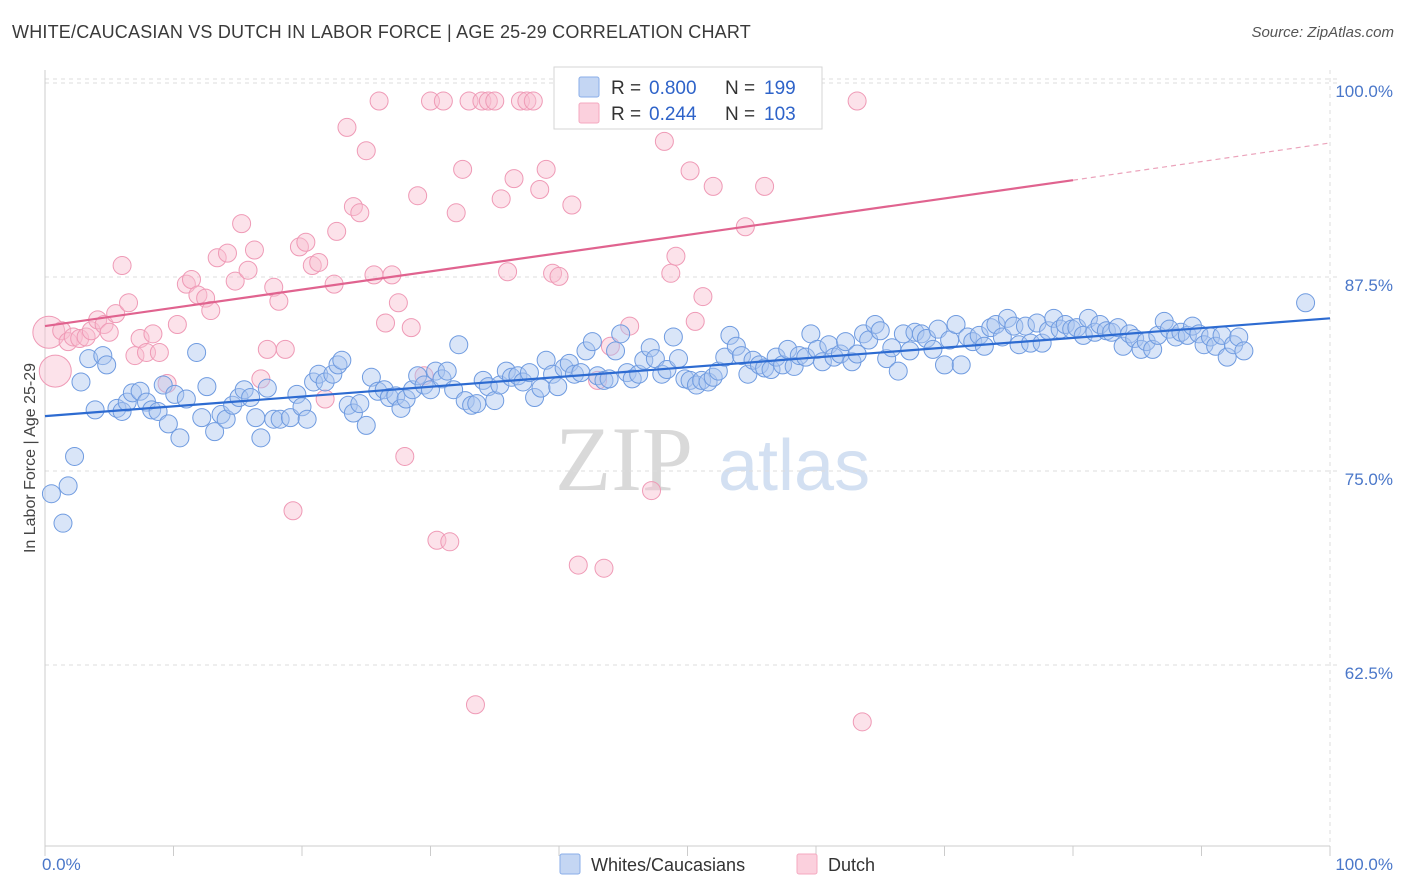  Describe the element at coordinates (61, 864) in the screenshot. I see `x-tick-min: 0.0%` at that location.